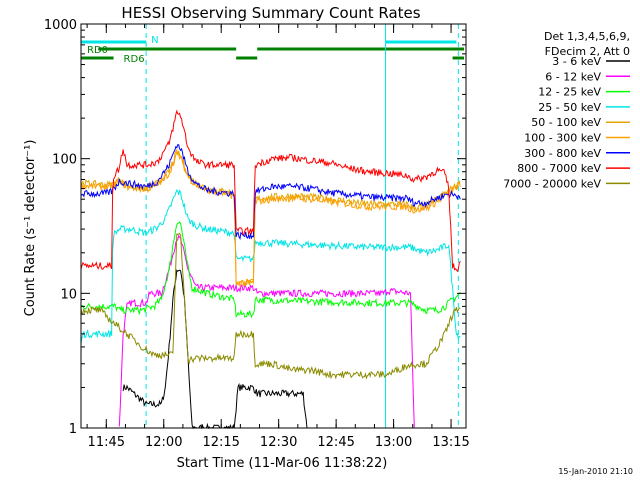 This screenshot has height=480, width=640. Describe the element at coordinates (97, 50) in the screenshot. I see `flag-label-rd0: RD0` at that location.